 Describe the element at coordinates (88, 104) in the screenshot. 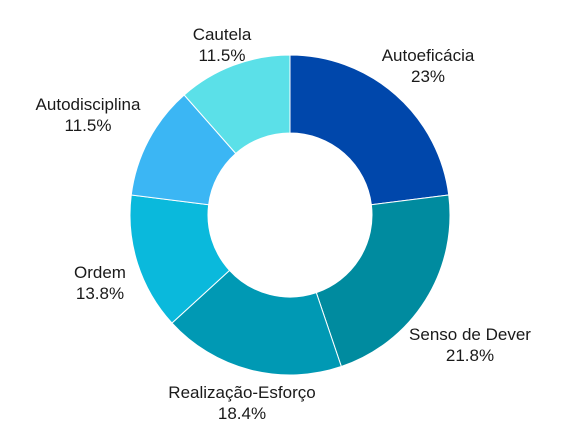

I see `slice-label: Autodisciplina` at that location.